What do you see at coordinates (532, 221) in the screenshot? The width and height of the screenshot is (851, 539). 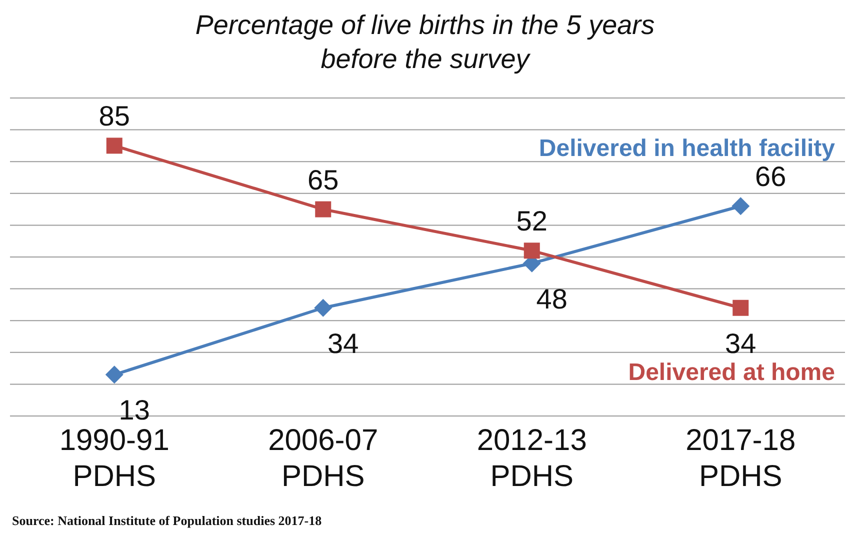 I see `data-label: 52` at bounding box center [532, 221].